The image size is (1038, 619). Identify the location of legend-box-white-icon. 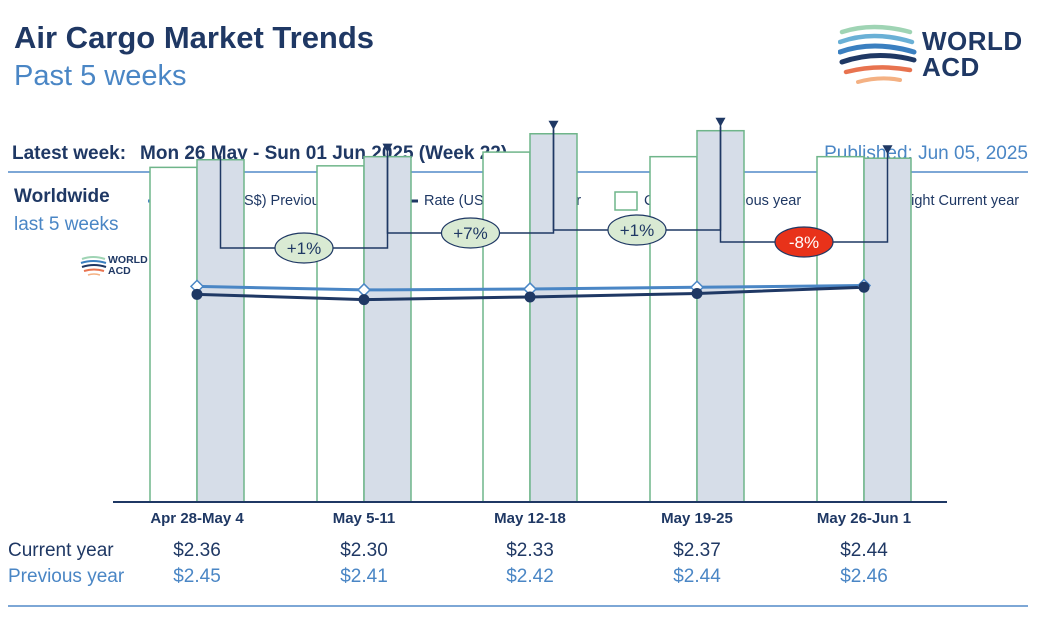
(626, 201).